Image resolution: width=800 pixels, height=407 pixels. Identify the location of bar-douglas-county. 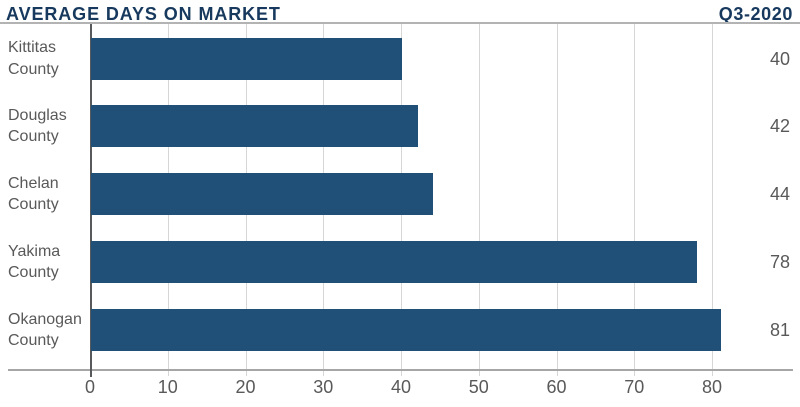
(254, 126).